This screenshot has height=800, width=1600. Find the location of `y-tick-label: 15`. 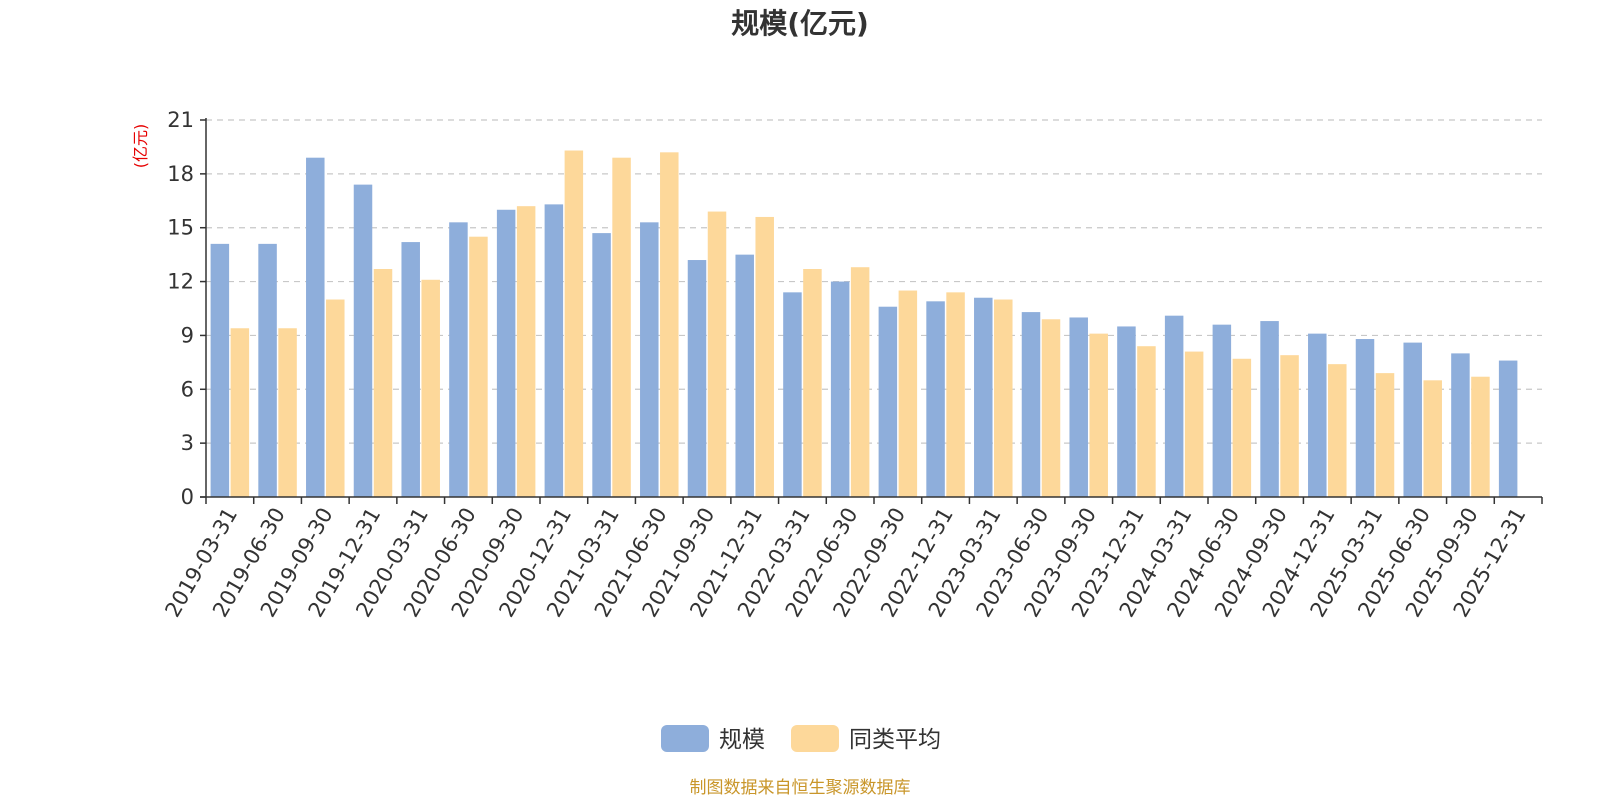

y-tick-label: 15 is located at coordinates (180, 228).